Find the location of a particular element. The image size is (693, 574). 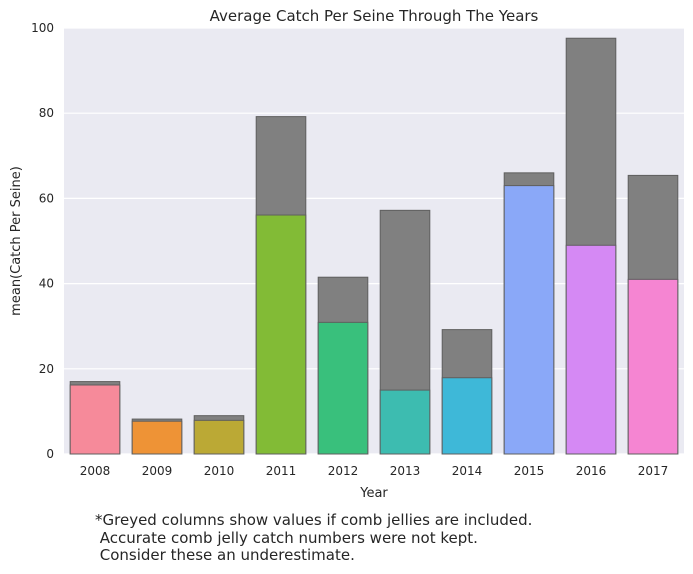

y-tick-label: 40 is located at coordinates (46, 284).